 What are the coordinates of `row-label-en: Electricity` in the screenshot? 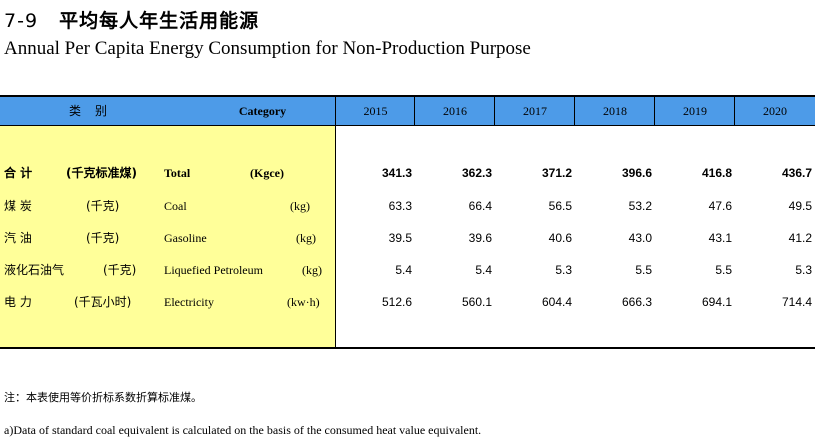 It's located at (189, 302).